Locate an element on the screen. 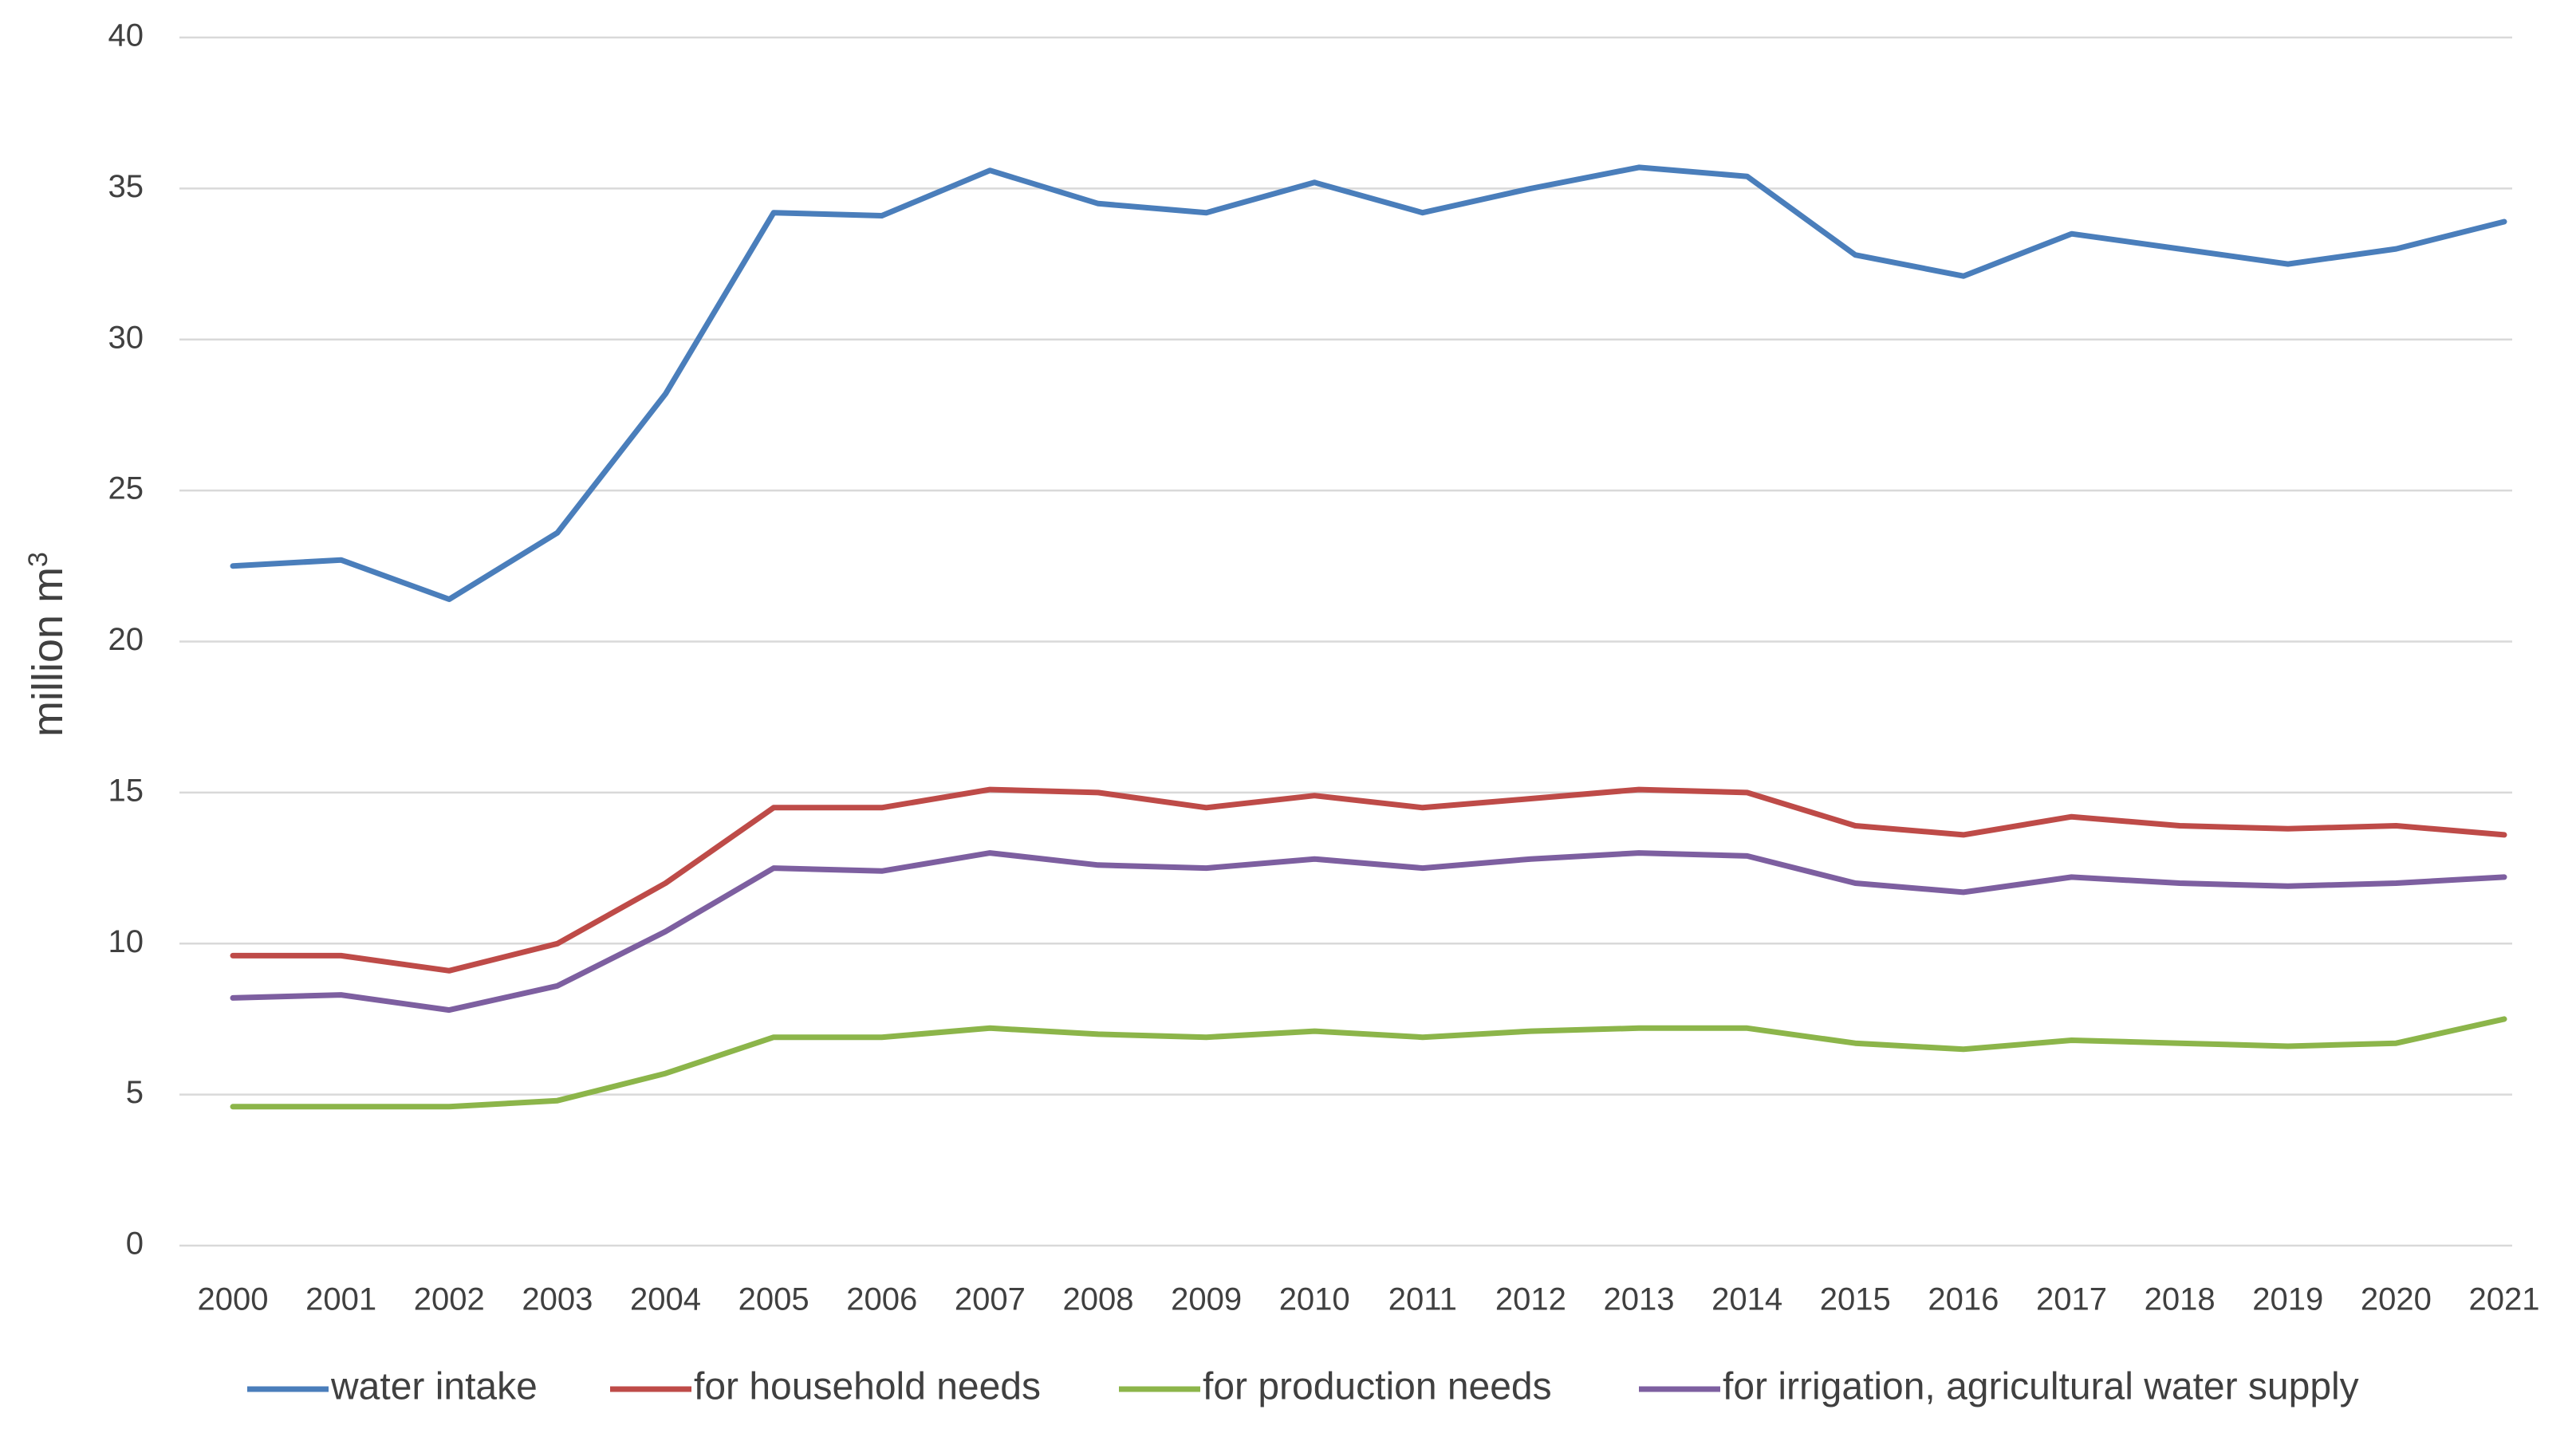 The width and height of the screenshot is (2576, 1433). y-tick-label: 0 is located at coordinates (135, 1244).